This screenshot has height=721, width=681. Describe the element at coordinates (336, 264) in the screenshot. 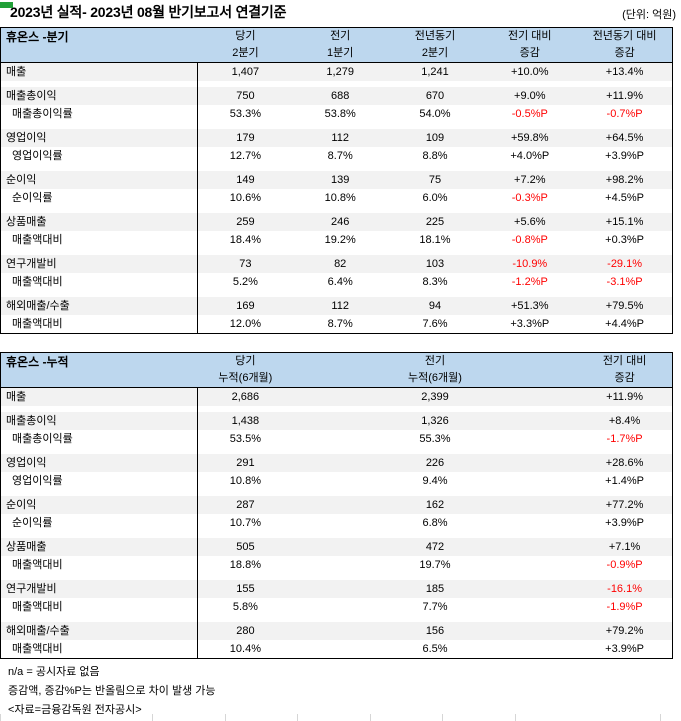

I see `table-row: 연구개발비 73 82 103 -10.9% -29.1%` at that location.